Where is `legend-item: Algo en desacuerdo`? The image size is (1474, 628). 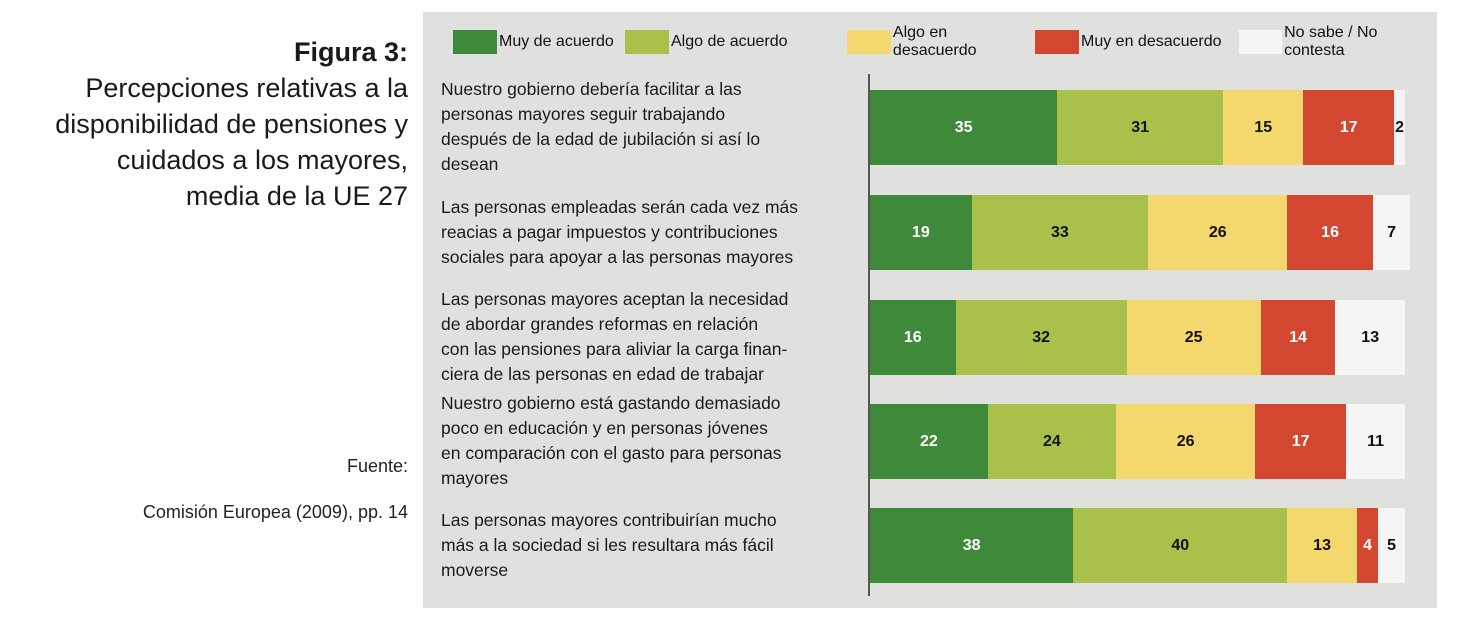 legend-item: Algo en desacuerdo is located at coordinates (941, 42).